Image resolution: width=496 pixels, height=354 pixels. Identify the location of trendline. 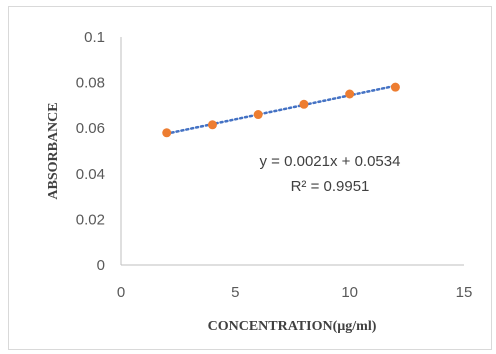
(281, 109).